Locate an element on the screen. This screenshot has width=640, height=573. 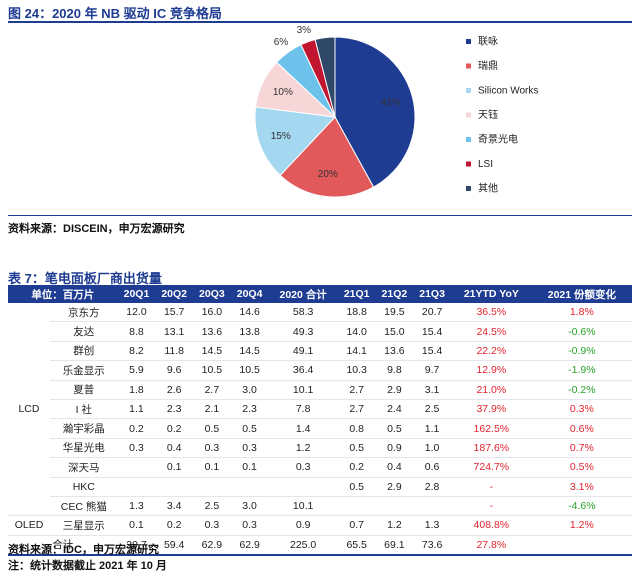
table-cell: 3.1% is located at coordinates (581, 487).